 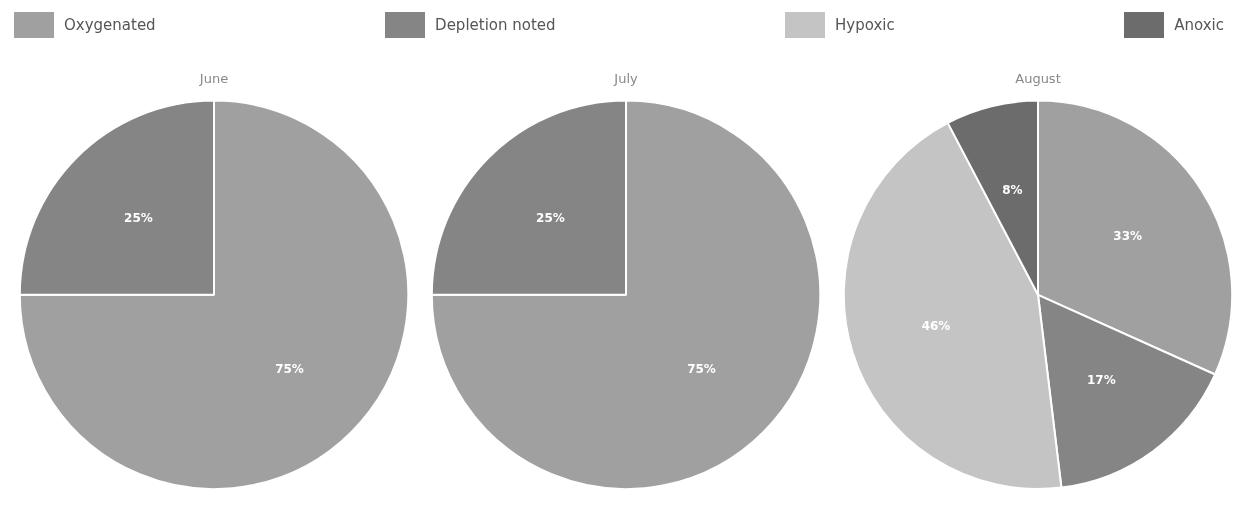 What do you see at coordinates (213, 79) in the screenshot?
I see `text: June` at bounding box center [213, 79].